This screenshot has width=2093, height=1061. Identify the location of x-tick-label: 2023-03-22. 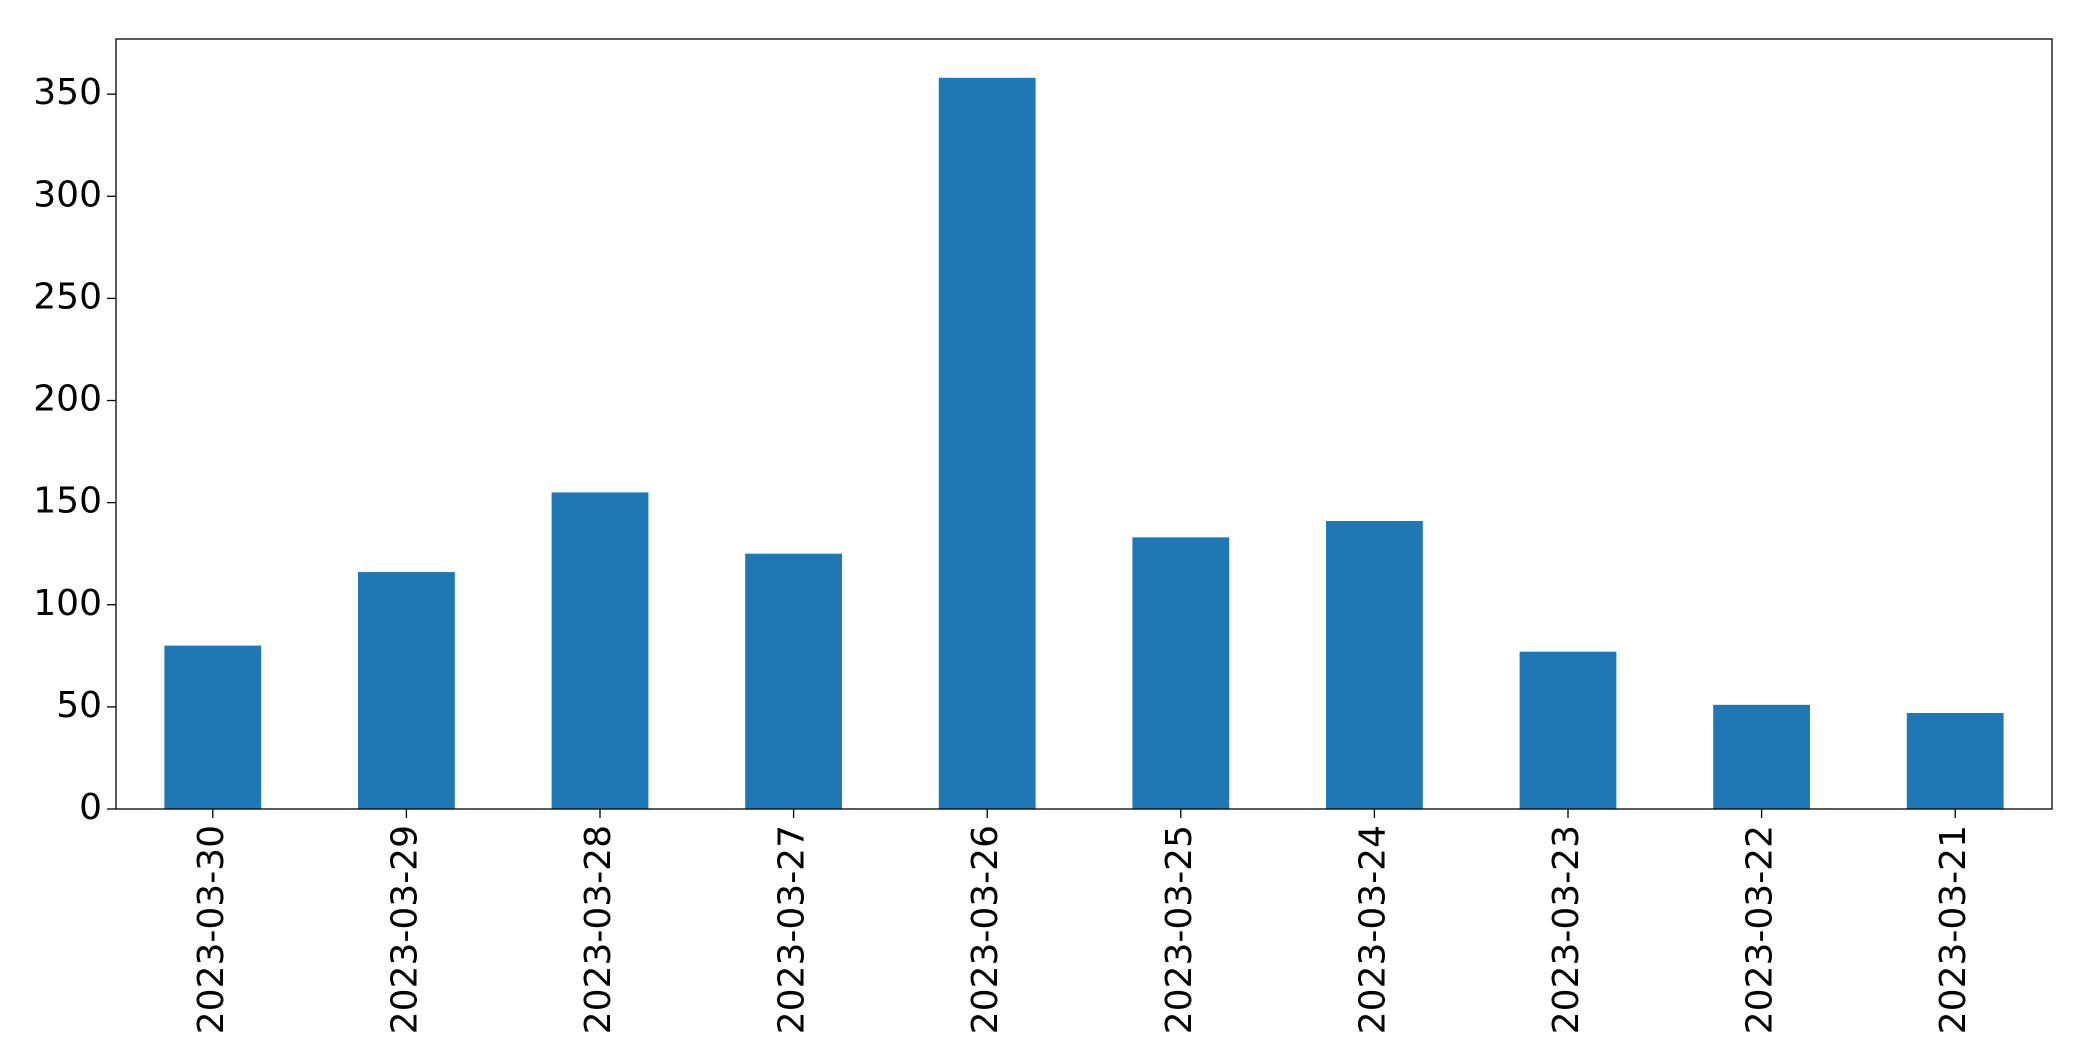
(1760, 929).